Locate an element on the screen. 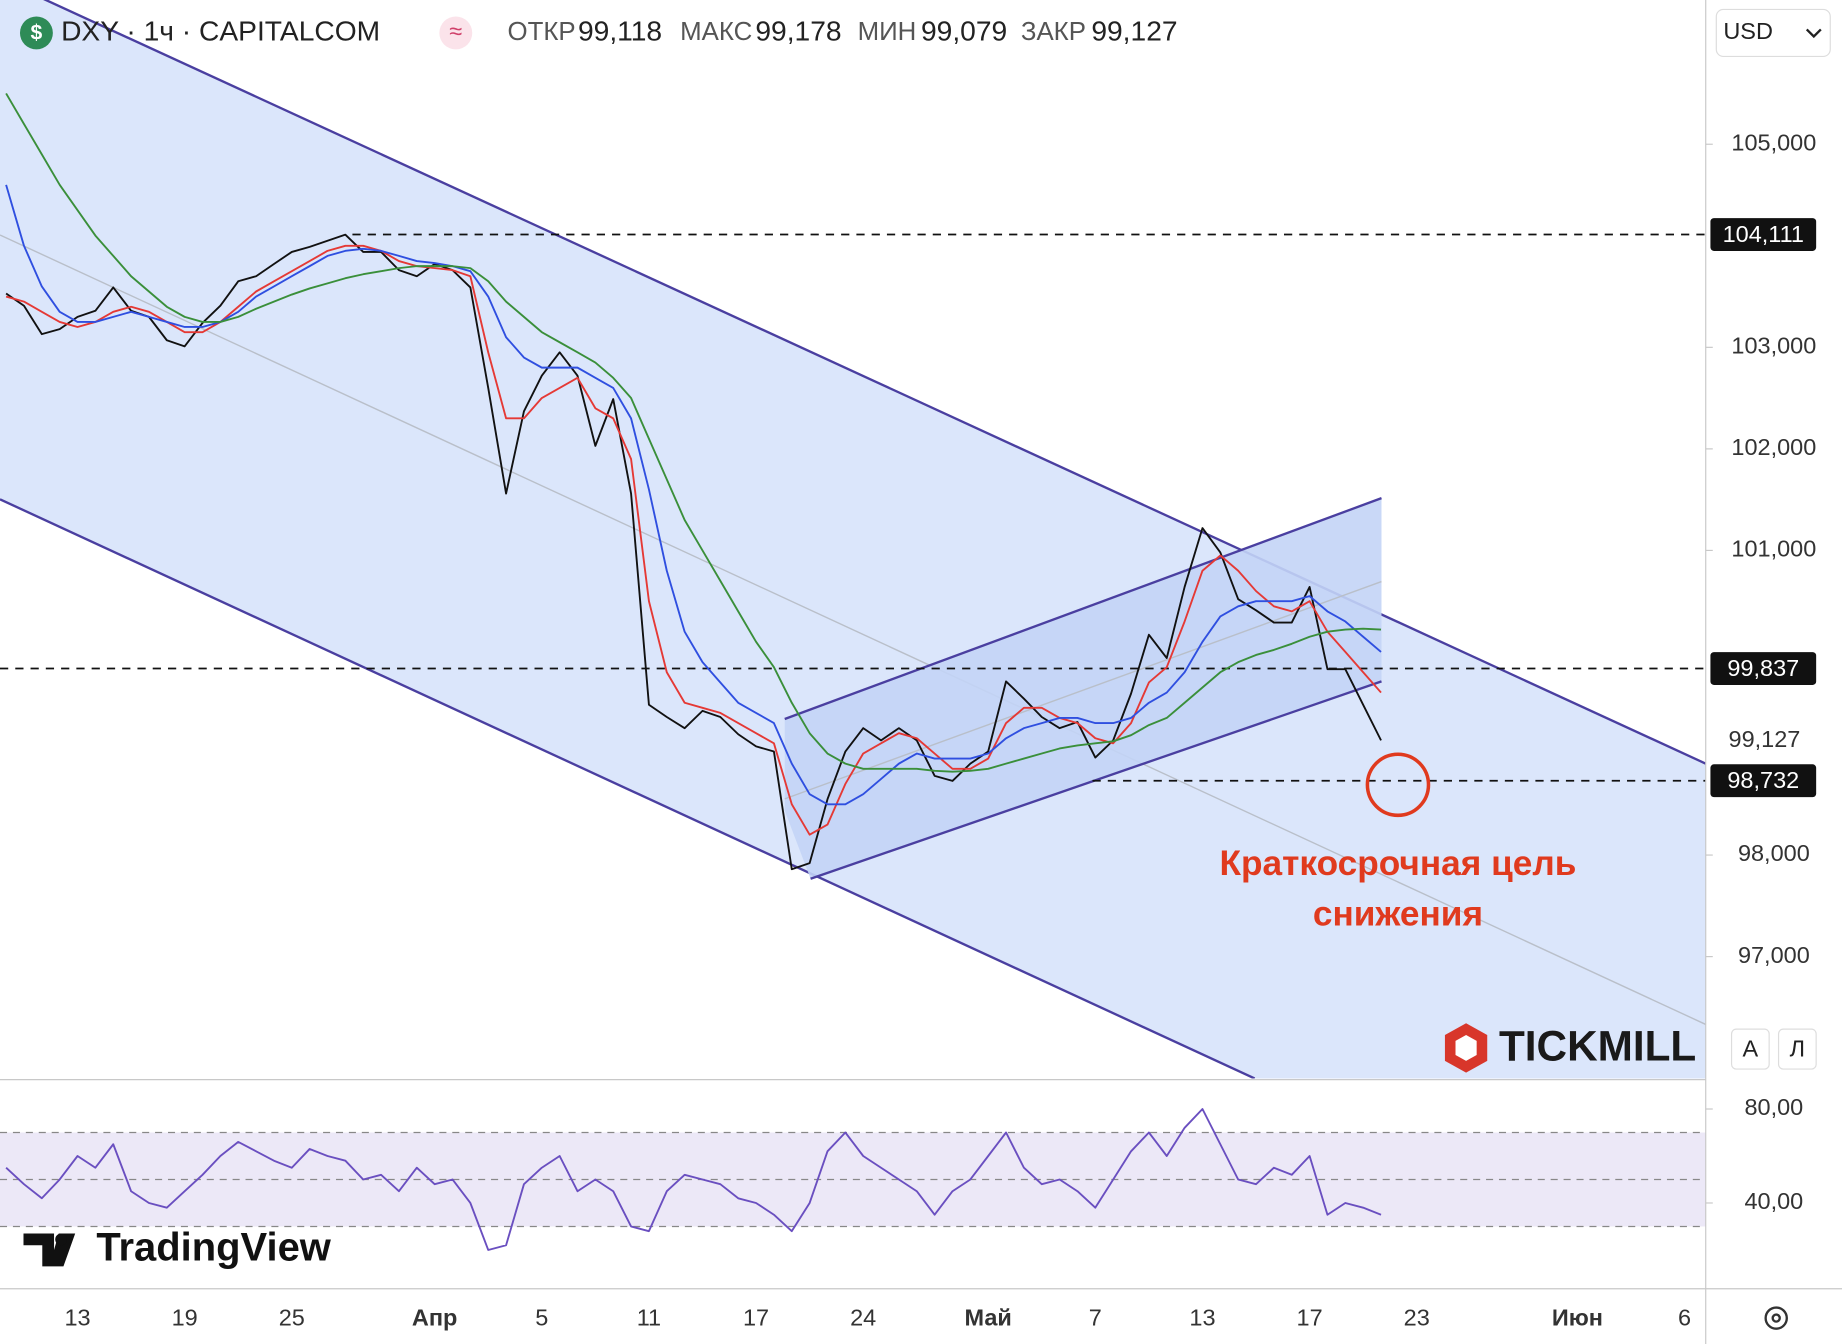 The width and height of the screenshot is (1842, 1344). y-tick-label: 40,00 is located at coordinates (1773, 1201).